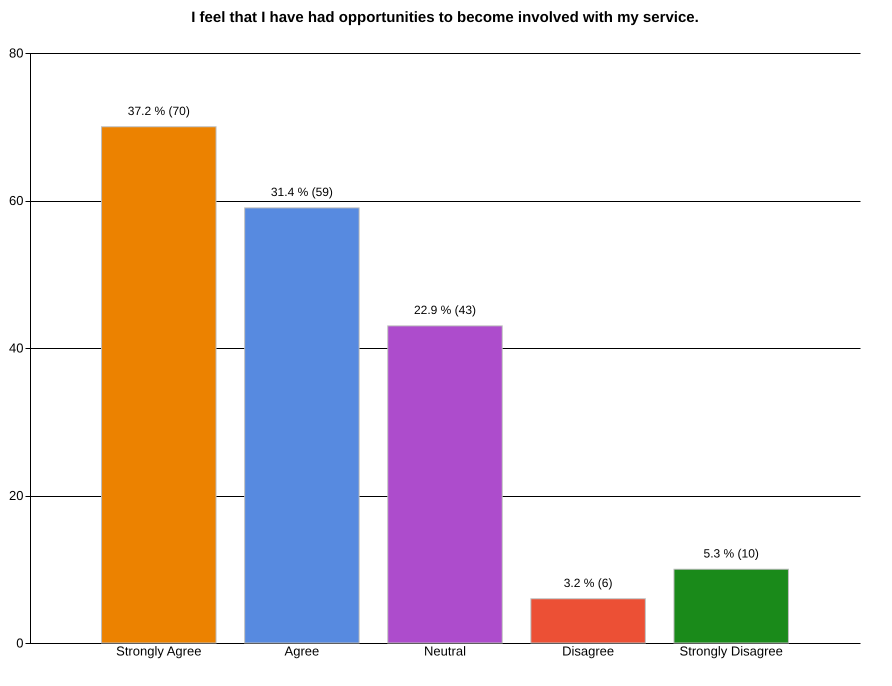  Describe the element at coordinates (20, 643) in the screenshot. I see `y-tick-label: 0` at that location.